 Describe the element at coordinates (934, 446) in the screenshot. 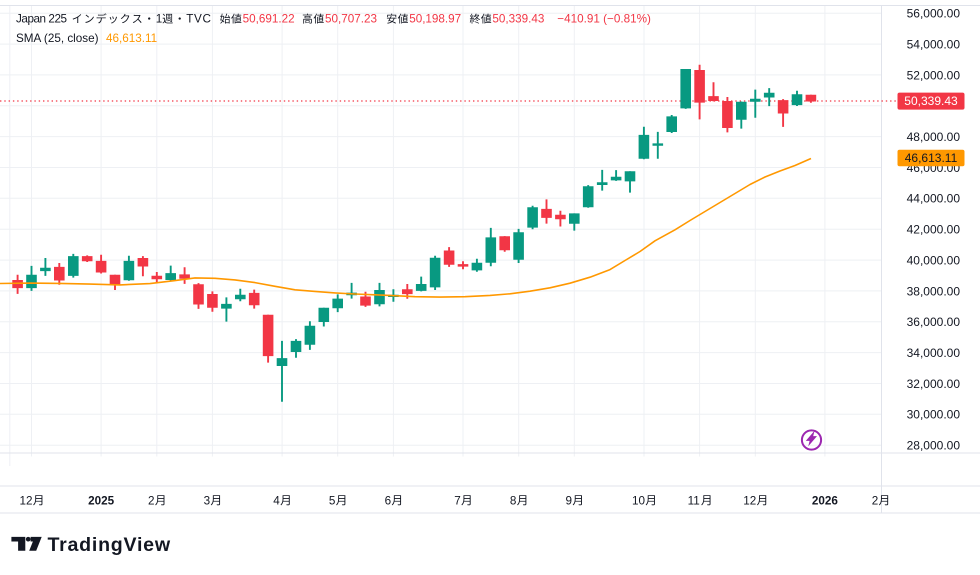

I see `svg-text: 28,000.00` at that location.